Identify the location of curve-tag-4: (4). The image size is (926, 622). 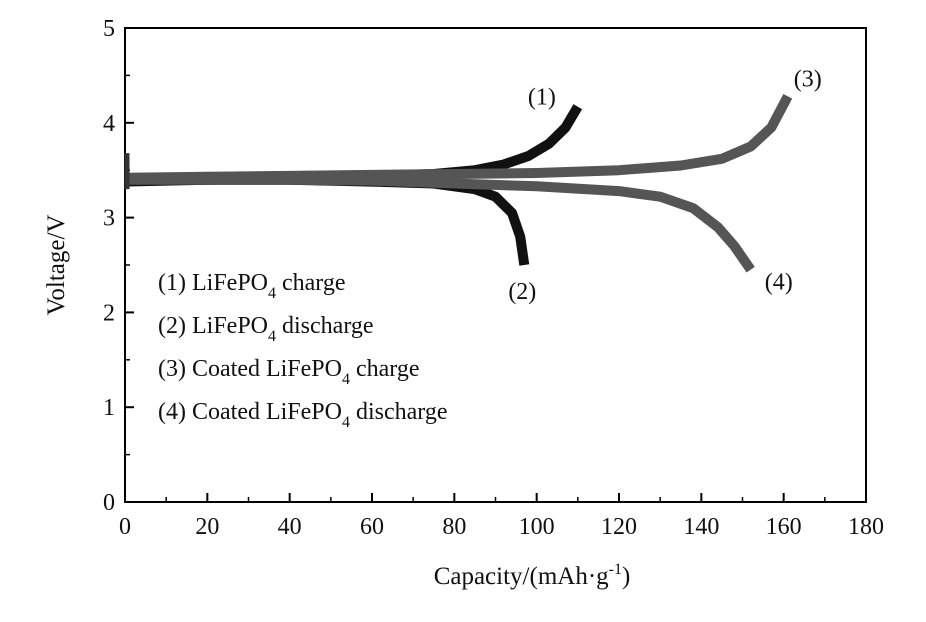
(779, 283).